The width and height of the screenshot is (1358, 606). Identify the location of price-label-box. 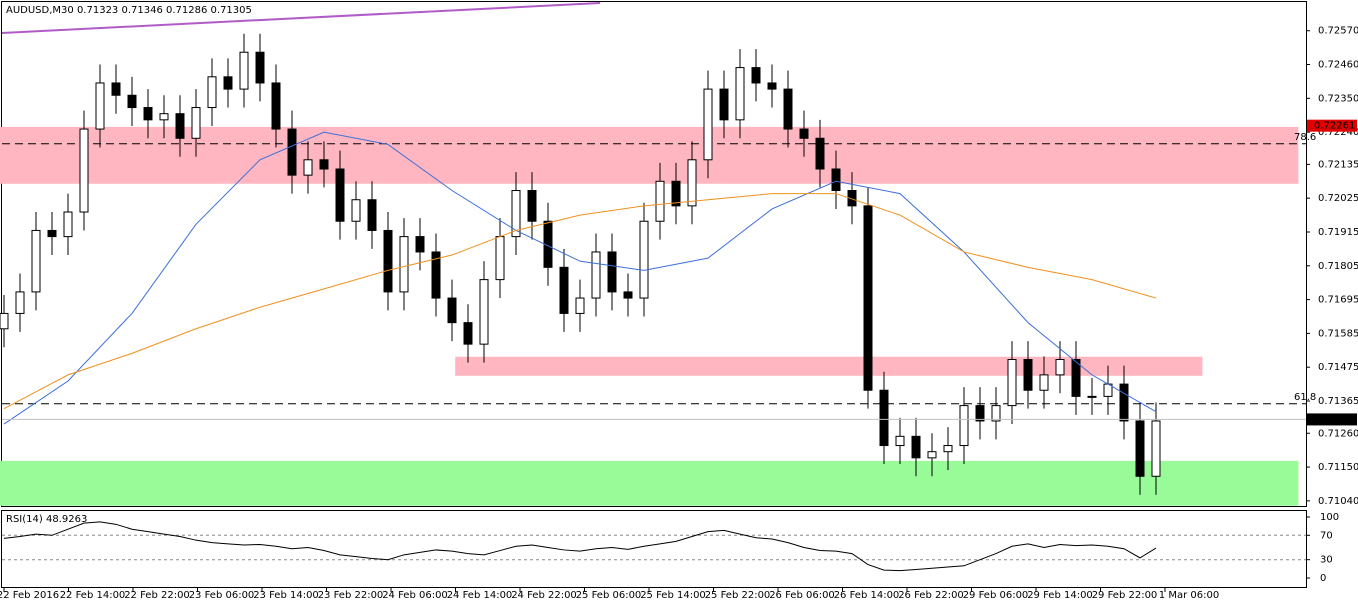
(1332, 419).